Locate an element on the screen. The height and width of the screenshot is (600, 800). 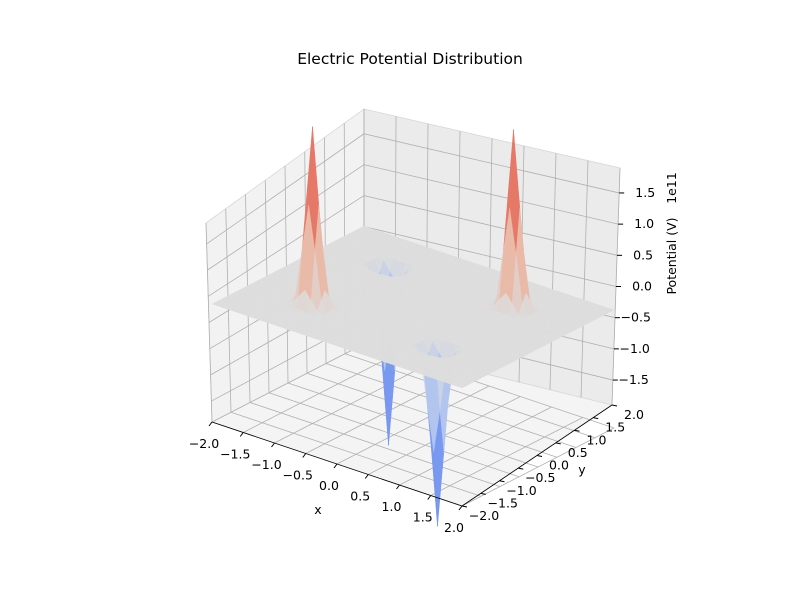
z-axis-label: Potential (V) is located at coordinates (671, 255).